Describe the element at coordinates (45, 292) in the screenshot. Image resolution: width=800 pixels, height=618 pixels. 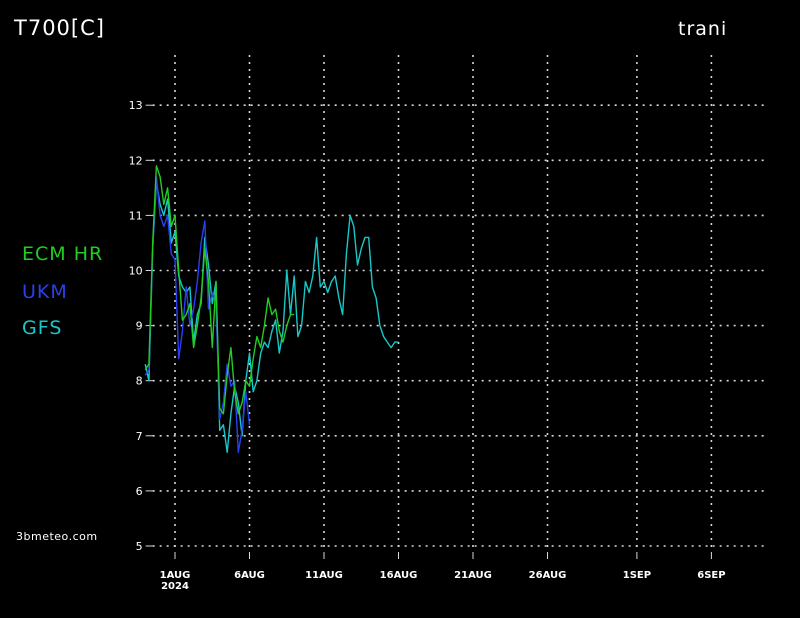
I see `legend-item-ukm: UKM` at that location.